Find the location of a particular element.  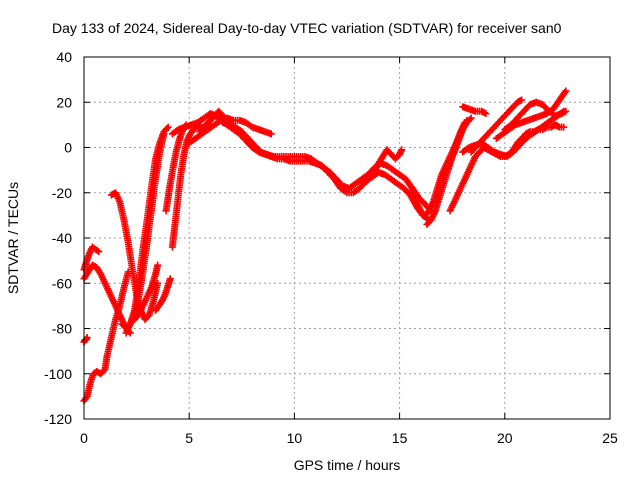

series-arc-p is located at coordinates (388, 160).